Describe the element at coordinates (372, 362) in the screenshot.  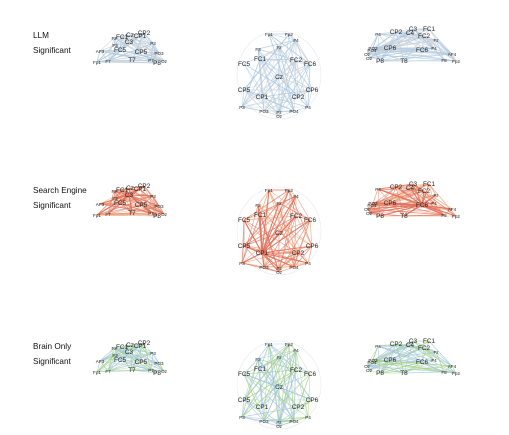
I see `electrode-label: PO4` at that location.